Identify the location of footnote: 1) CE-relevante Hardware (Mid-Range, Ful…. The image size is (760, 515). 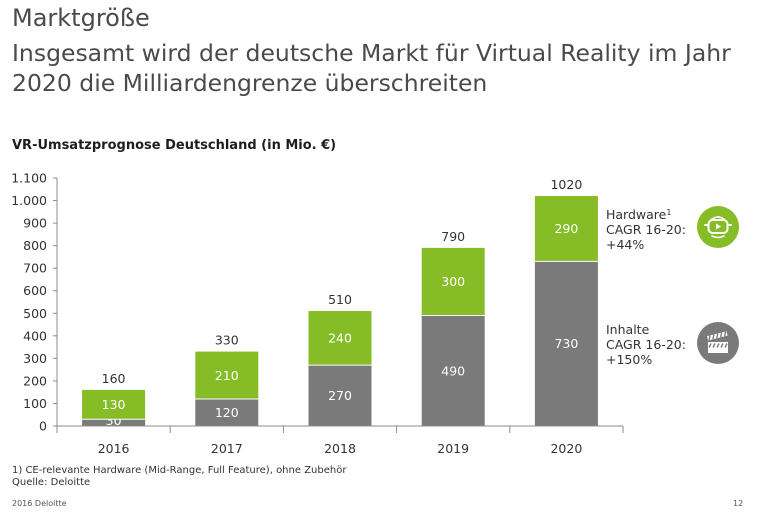
(179, 477).